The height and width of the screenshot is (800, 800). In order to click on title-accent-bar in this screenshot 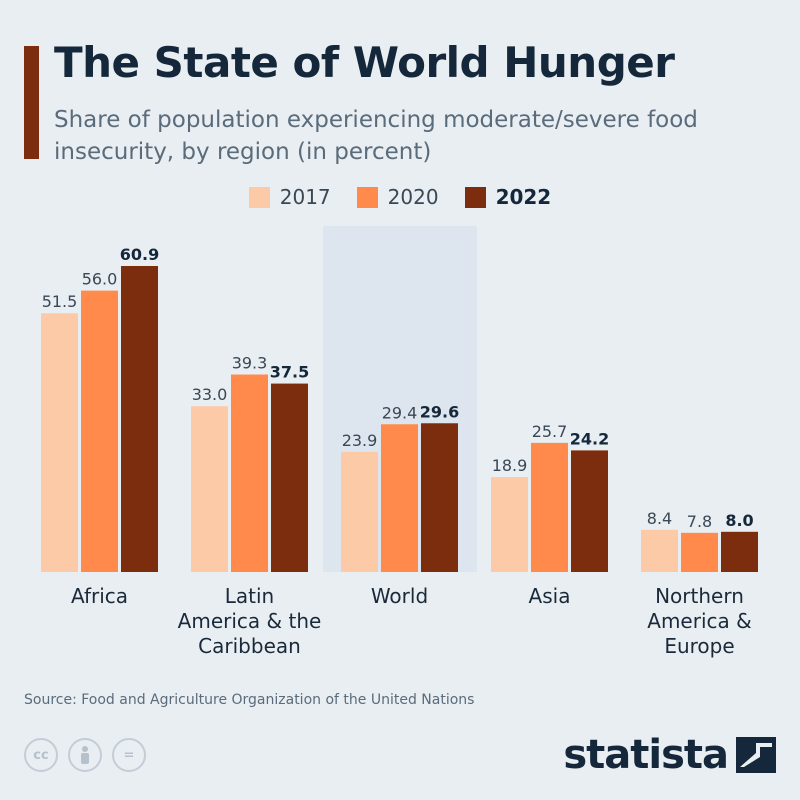, I will do `click(31, 102)`.